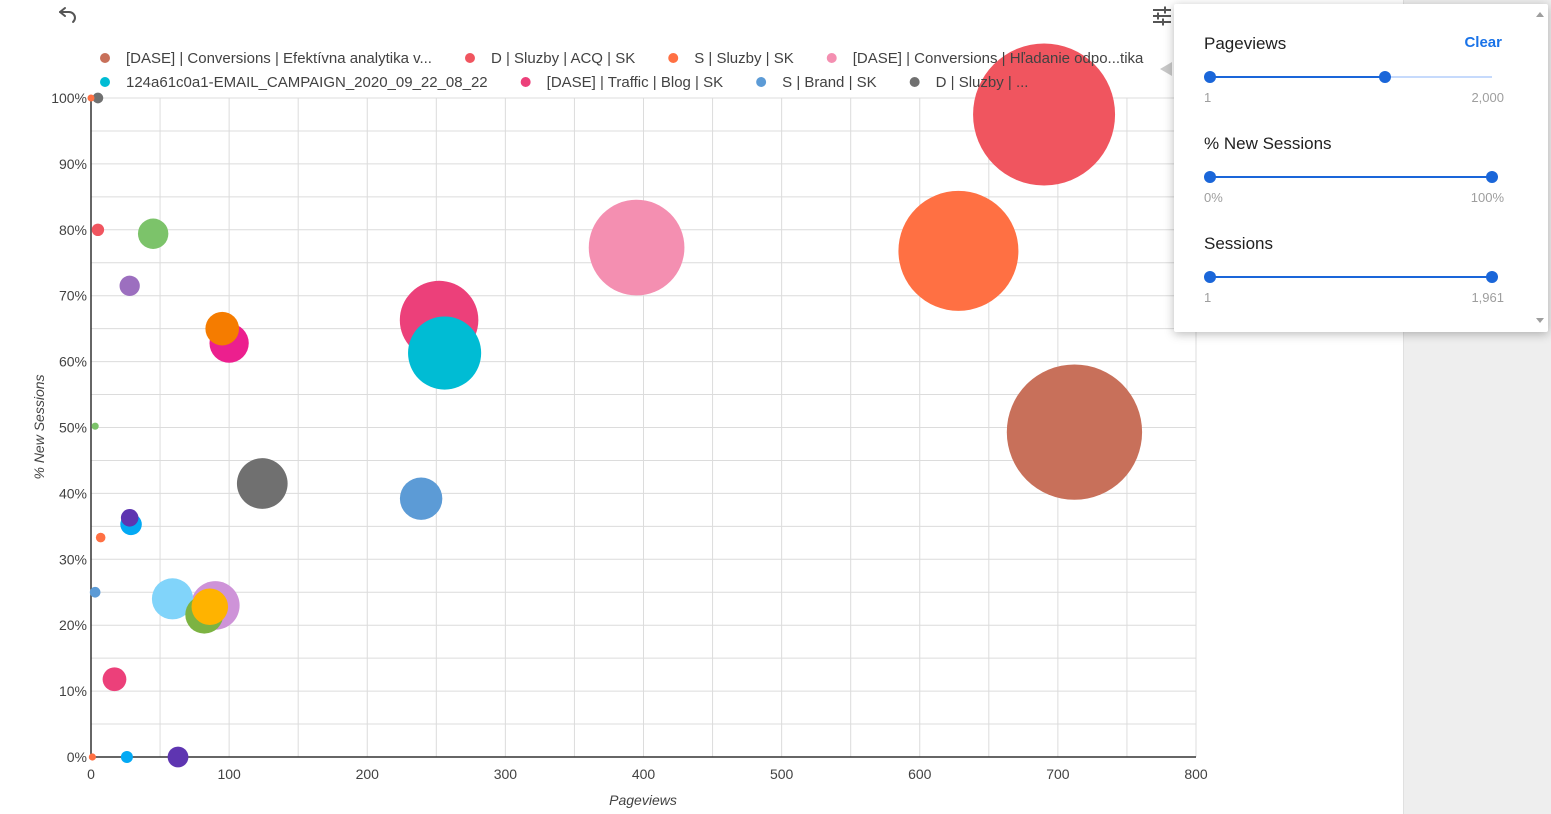 The image size is (1551, 814). I want to click on tune-icon, so click(1162, 16).